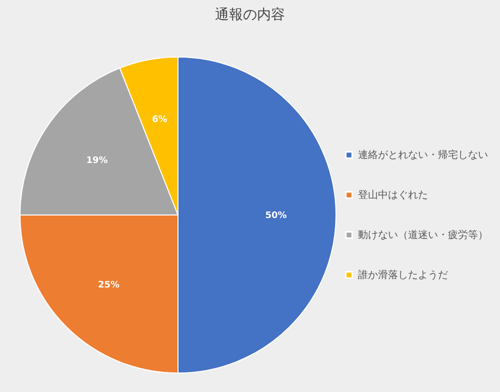 The height and width of the screenshot is (392, 500). What do you see at coordinates (403, 275) in the screenshot?
I see `legend-label: 誰か滑落したようだ` at bounding box center [403, 275].